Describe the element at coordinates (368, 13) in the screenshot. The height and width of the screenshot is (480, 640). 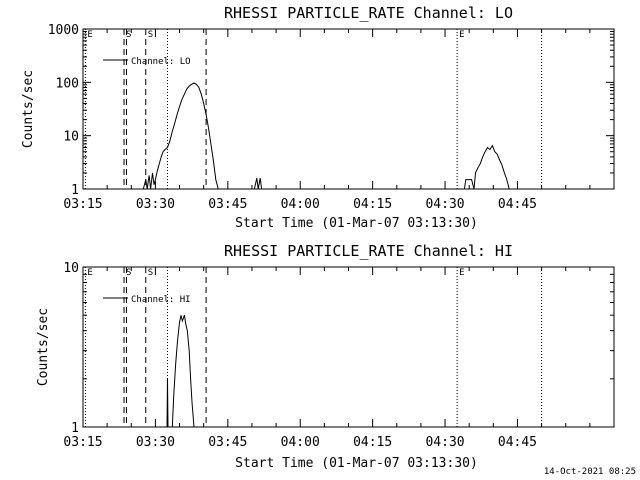
I see `chart-title: RHESSI PARTICLE_RATE Channel: LO` at that location.